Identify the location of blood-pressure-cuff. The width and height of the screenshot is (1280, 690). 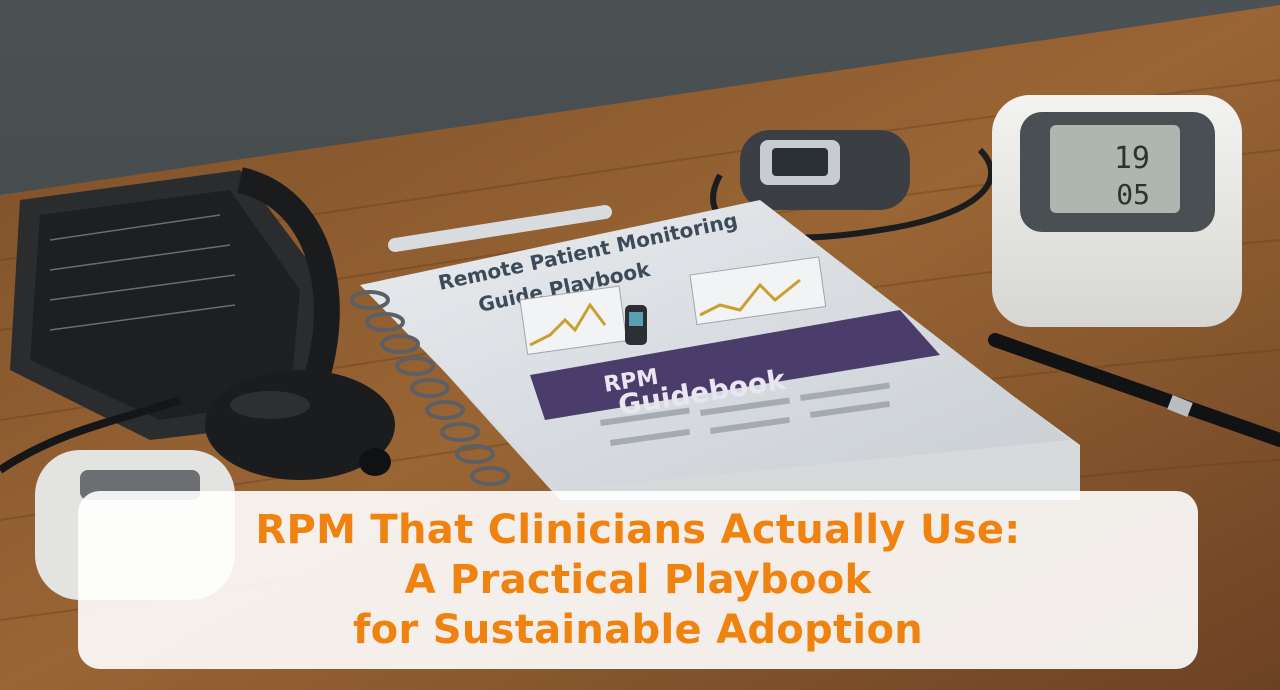
(170, 320).